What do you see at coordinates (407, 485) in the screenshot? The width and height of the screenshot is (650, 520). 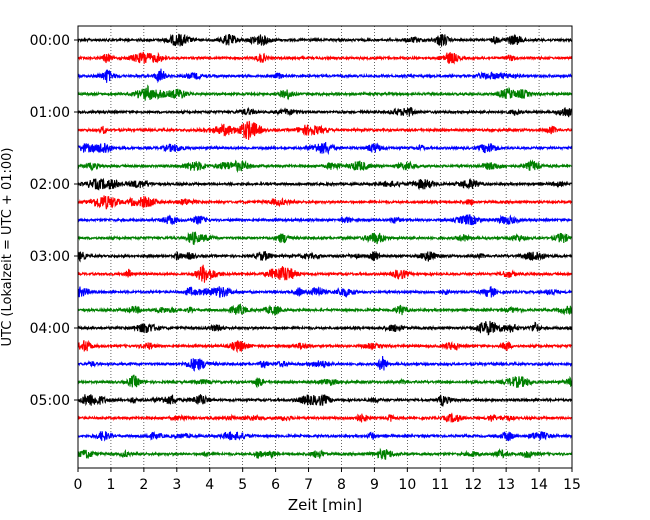 I see `x-tick-label: 10` at bounding box center [407, 485].